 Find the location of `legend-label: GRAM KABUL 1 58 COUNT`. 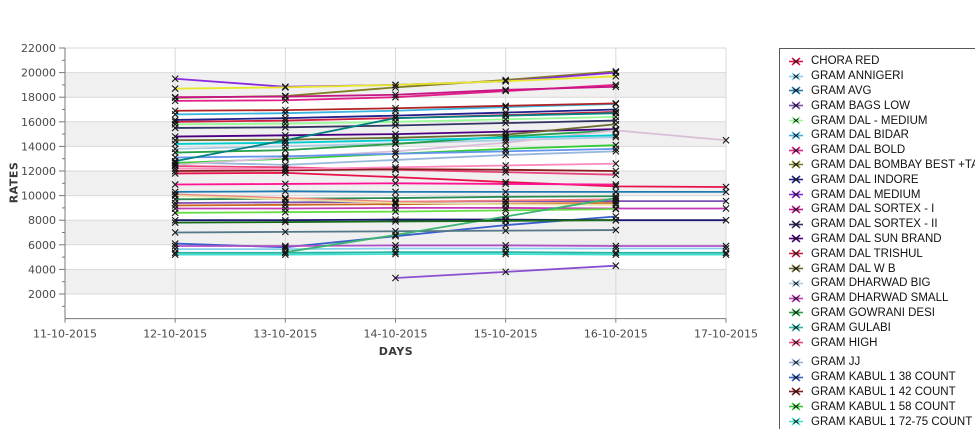

legend-label: GRAM KABUL 1 58 COUNT is located at coordinates (883, 406).